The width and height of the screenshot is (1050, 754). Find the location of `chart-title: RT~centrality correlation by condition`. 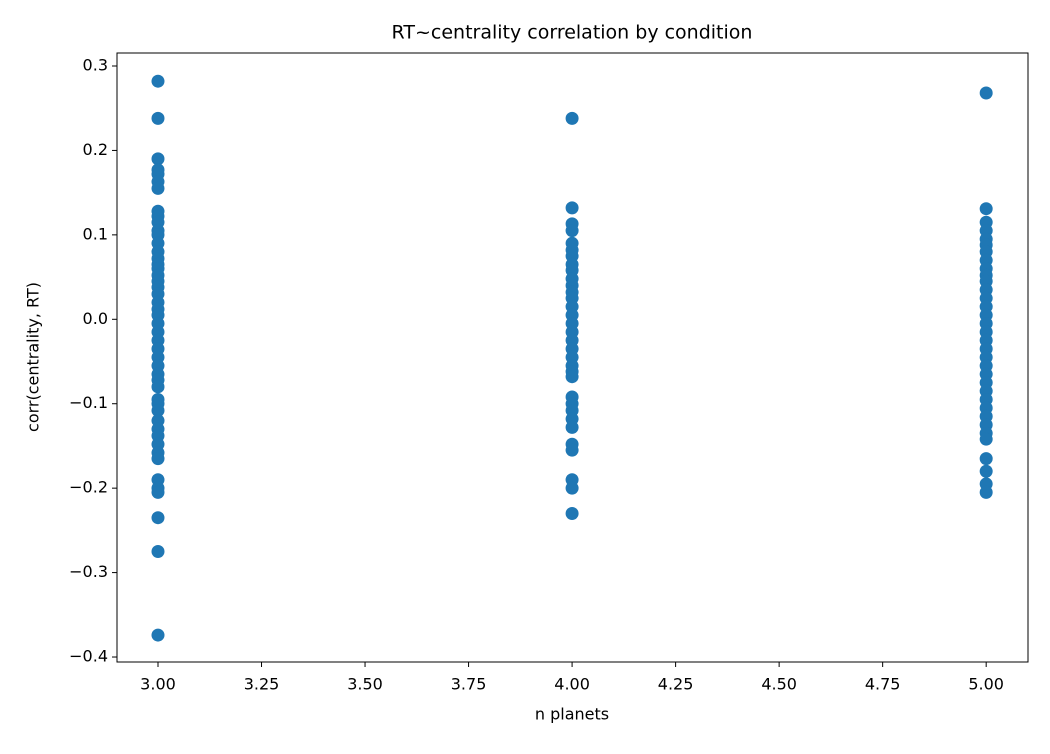

chart-title: RT~centrality correlation by condition is located at coordinates (572, 33).